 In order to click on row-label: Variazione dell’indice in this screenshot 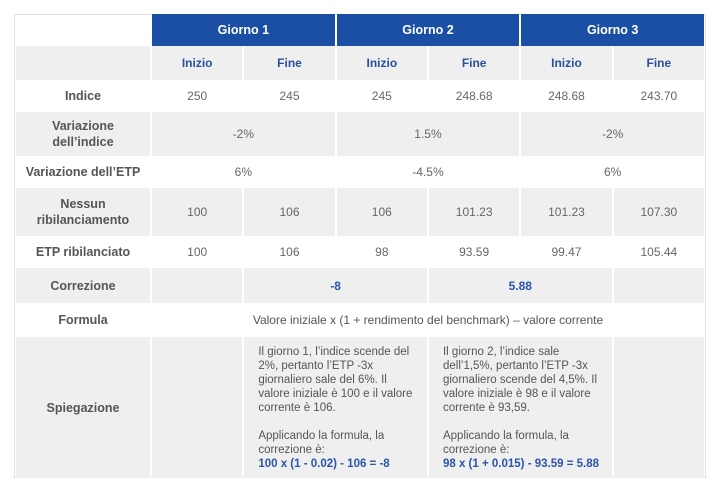, I will do `click(83, 134)`.